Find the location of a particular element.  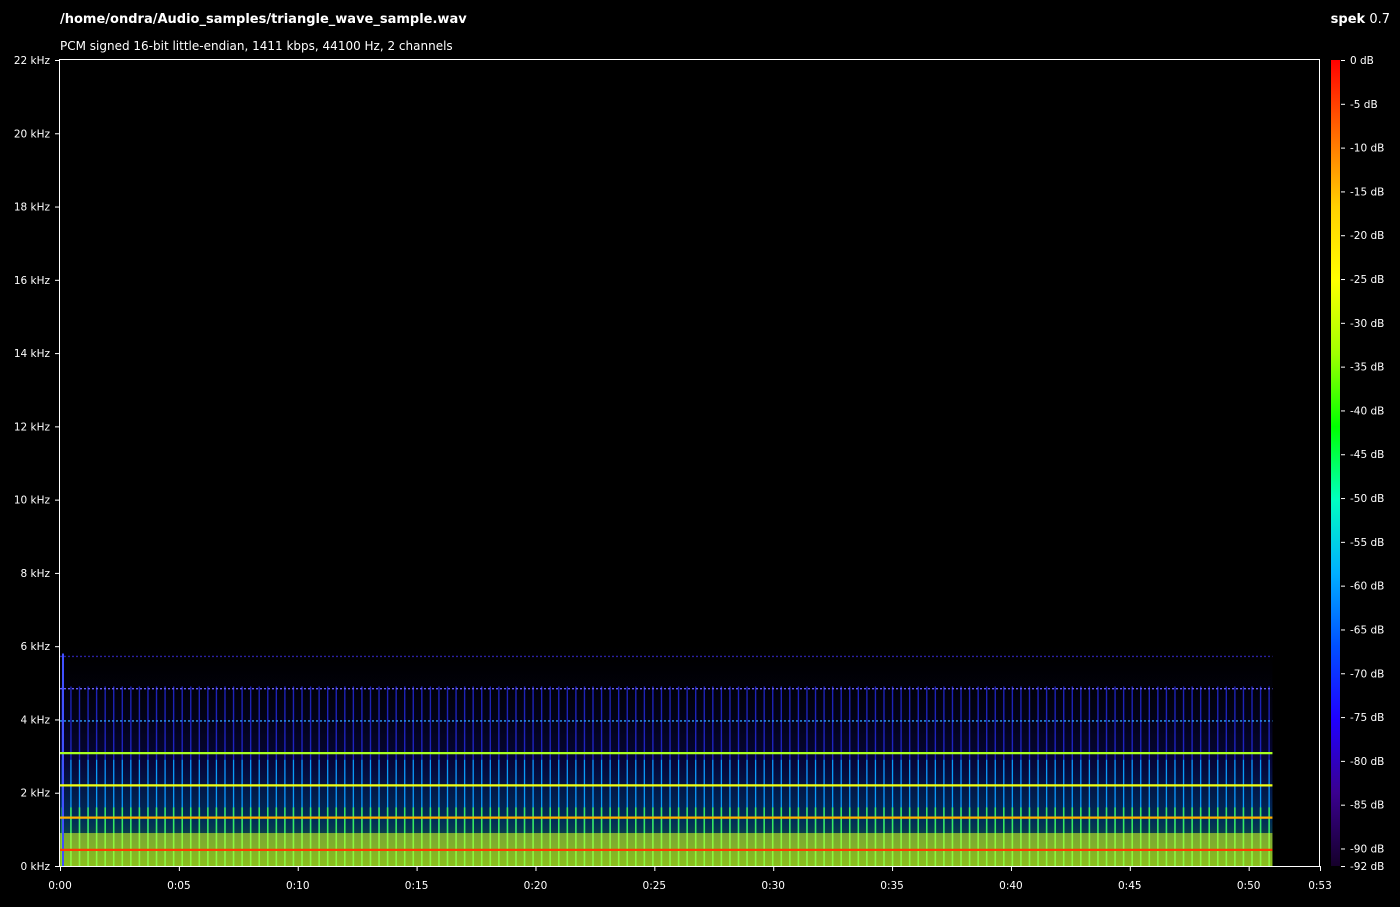

db-tick-label: -20 dB is located at coordinates (1367, 236).